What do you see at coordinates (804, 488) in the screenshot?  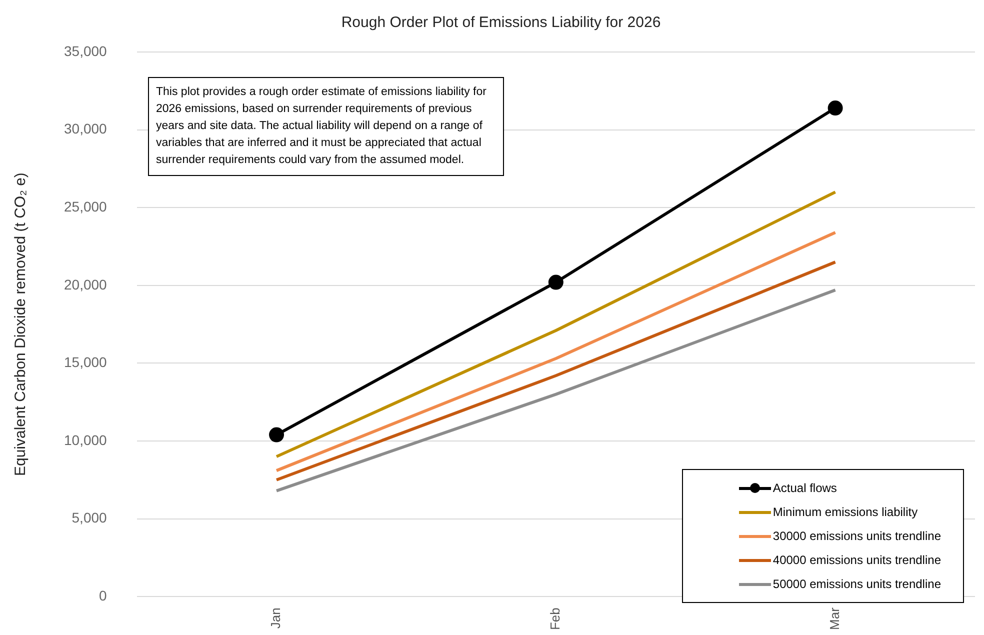 I see `legend-label: Actual flows` at bounding box center [804, 488].